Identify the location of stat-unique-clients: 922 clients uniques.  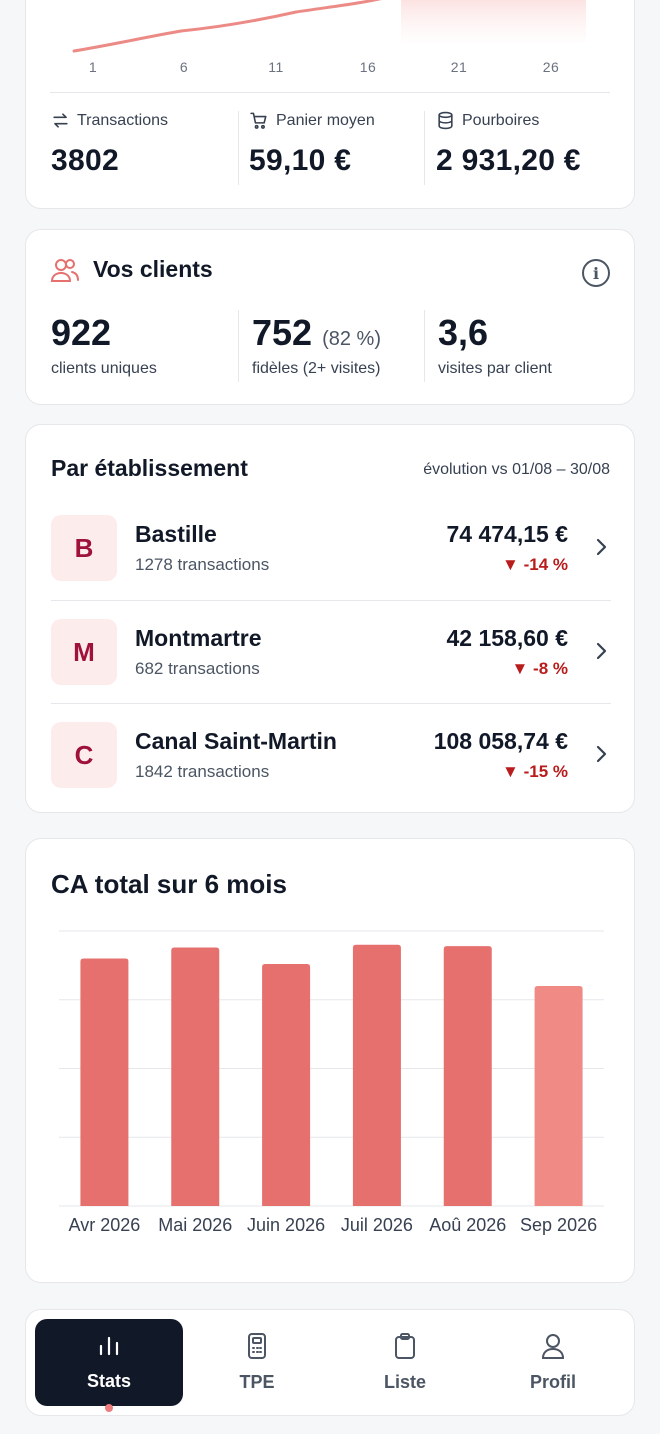
(104, 345).